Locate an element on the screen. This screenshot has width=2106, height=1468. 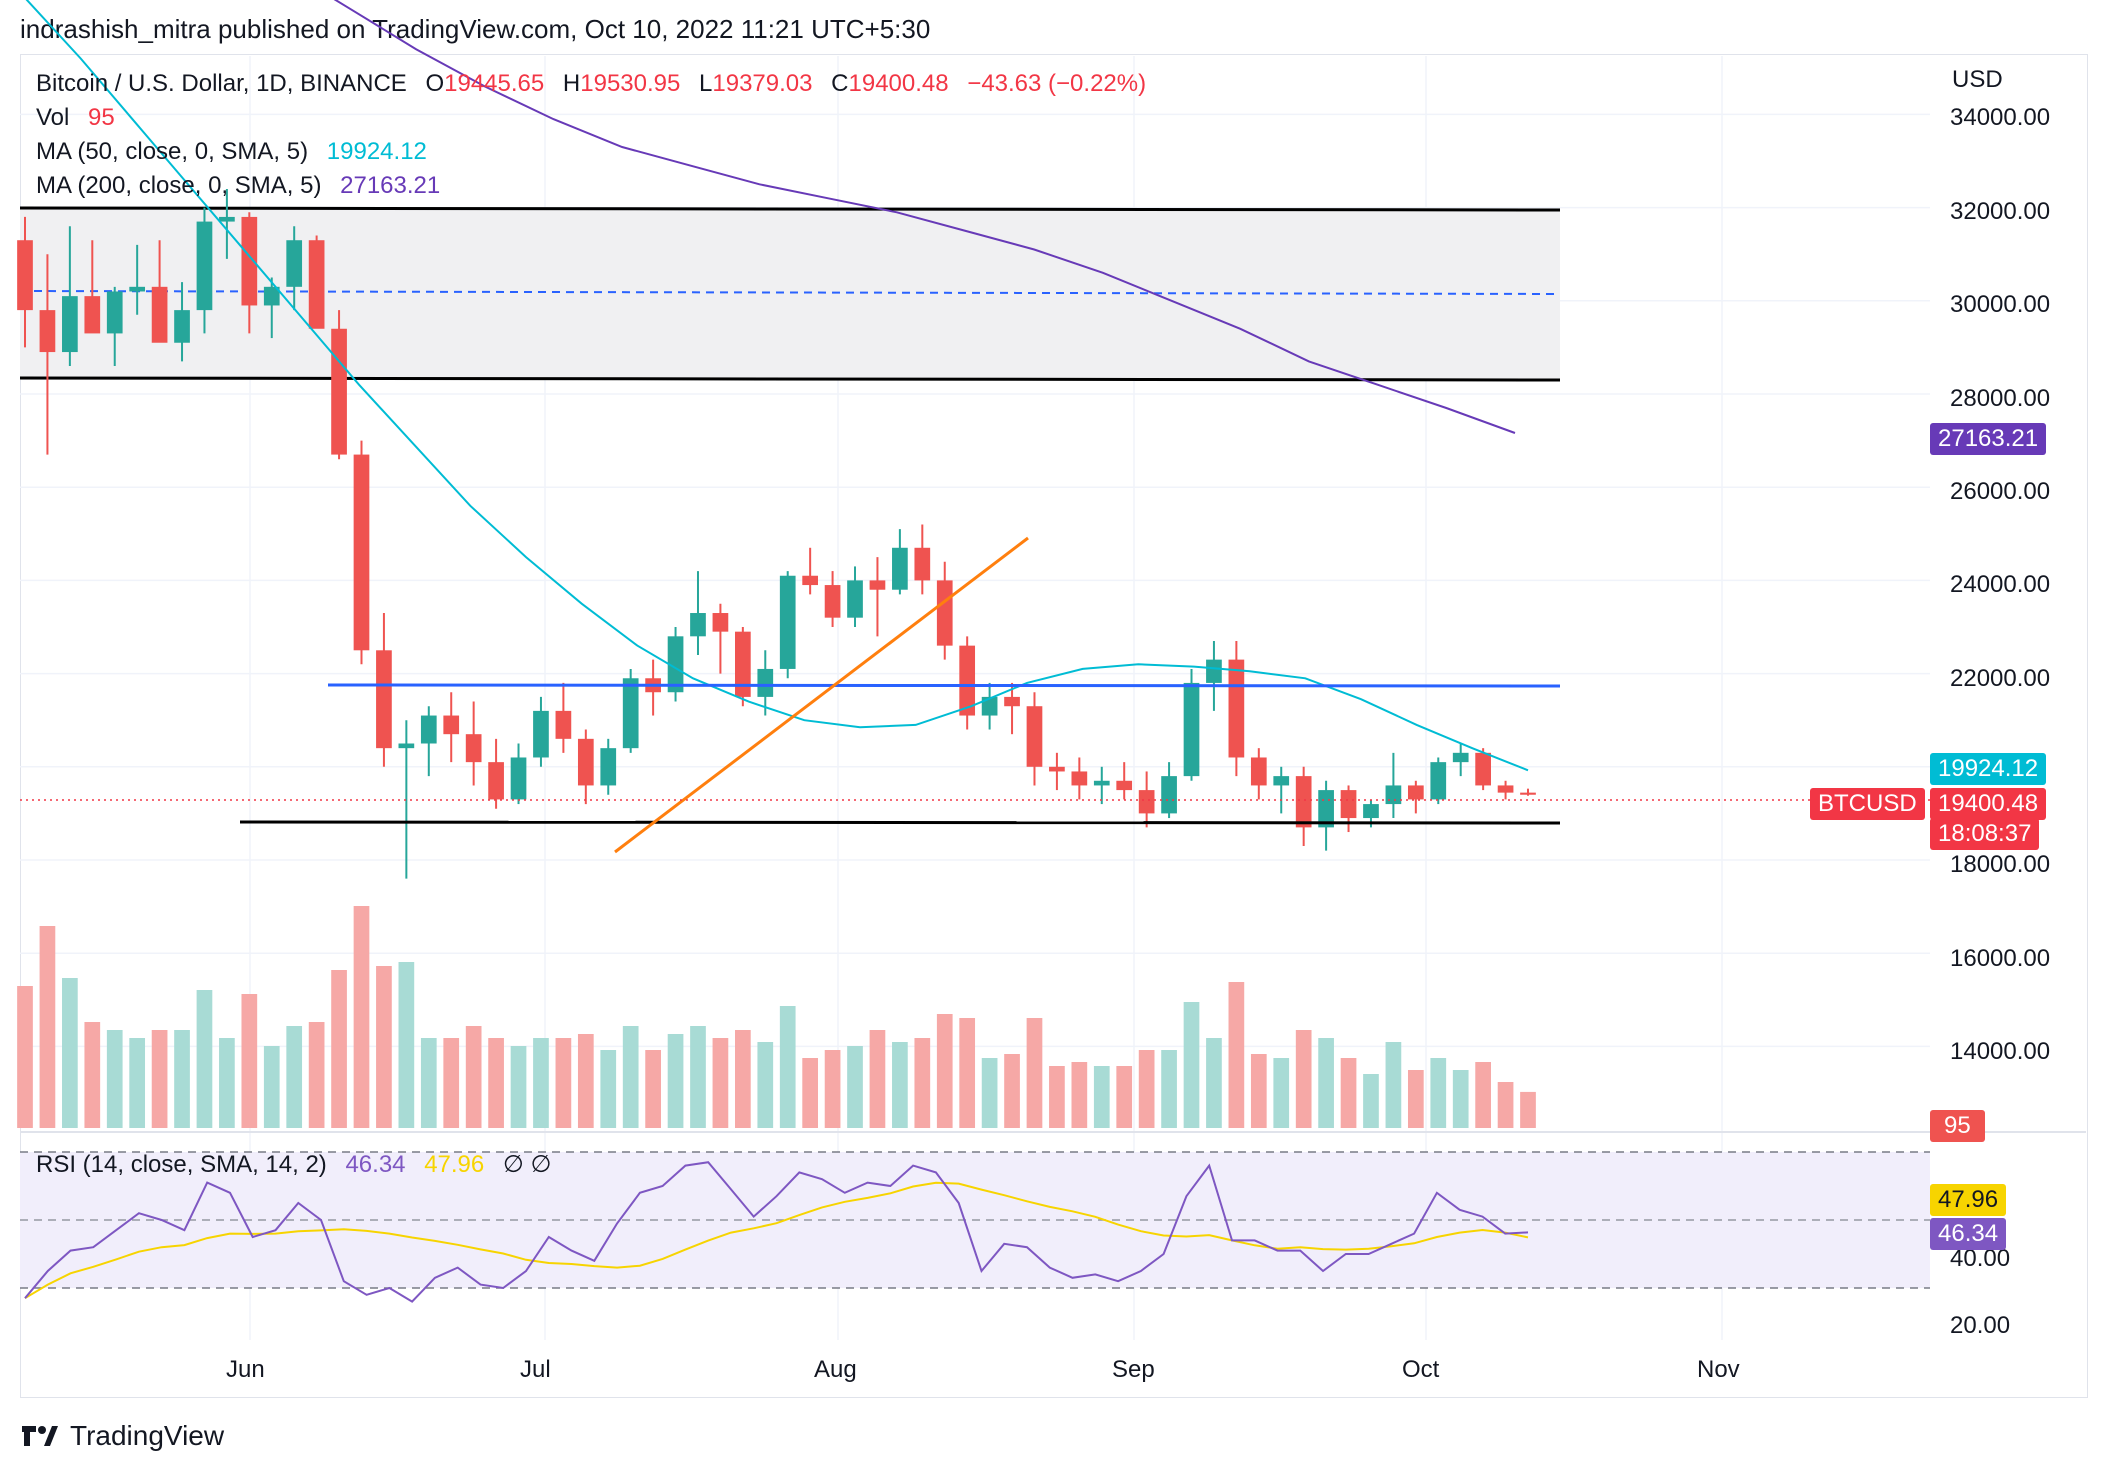
price-tick: 30000.00 is located at coordinates (2000, 304).